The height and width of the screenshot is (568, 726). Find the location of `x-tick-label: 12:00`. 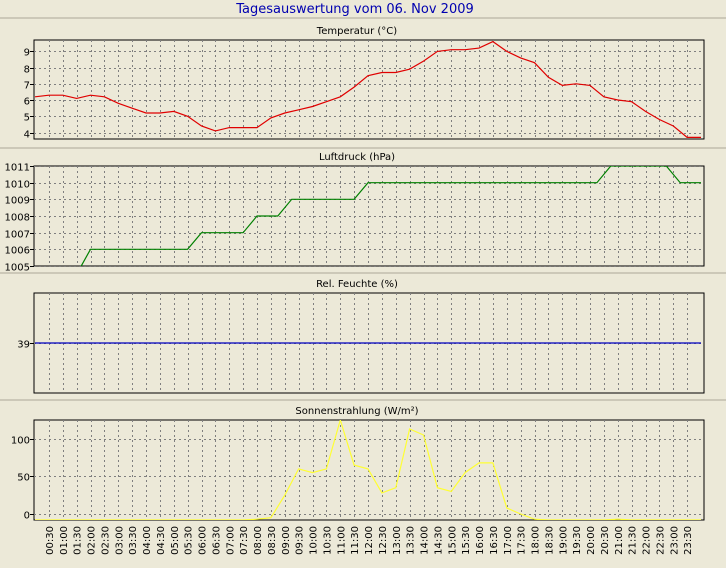

x-tick-label: 12:00 is located at coordinates (369, 540).